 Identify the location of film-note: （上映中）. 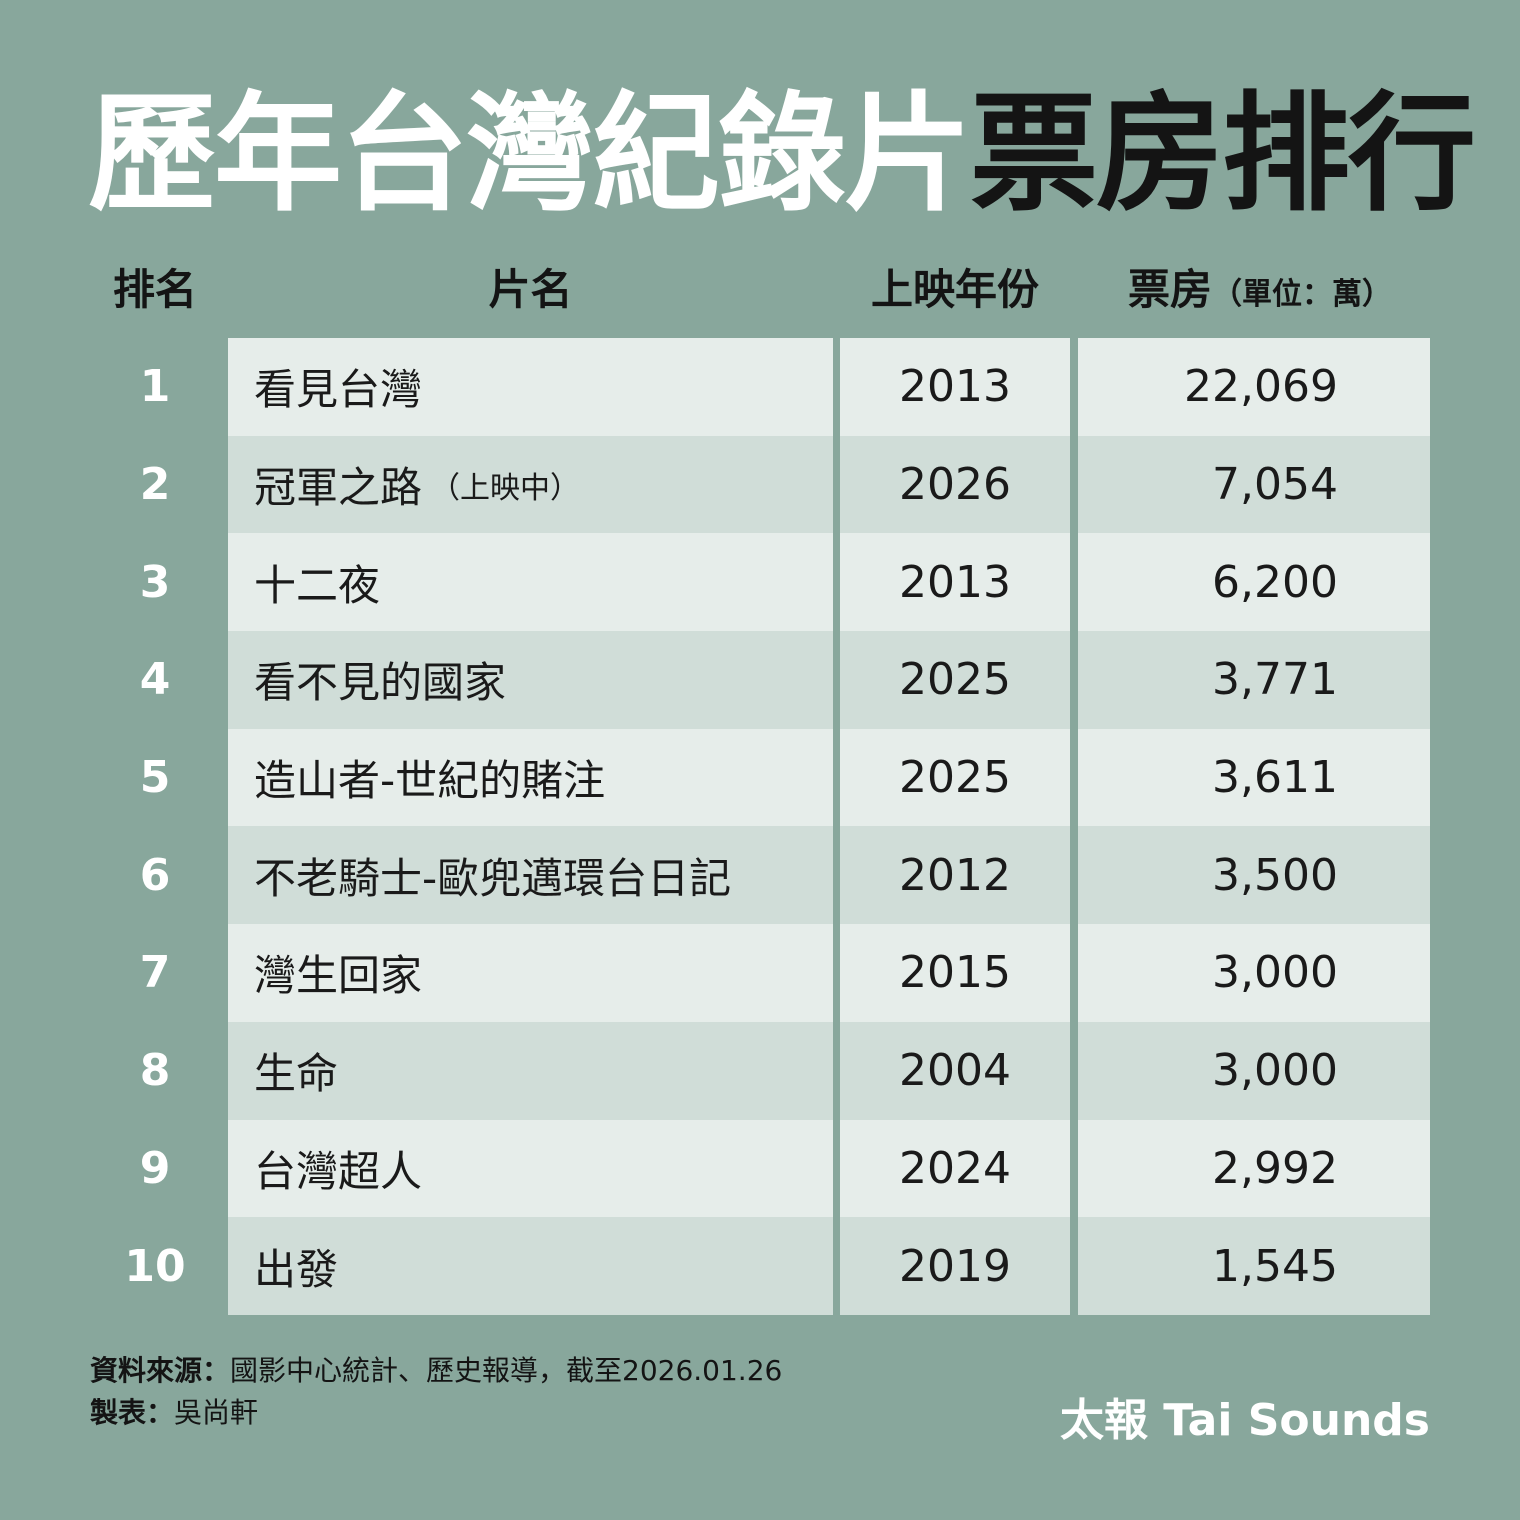
(505, 488).